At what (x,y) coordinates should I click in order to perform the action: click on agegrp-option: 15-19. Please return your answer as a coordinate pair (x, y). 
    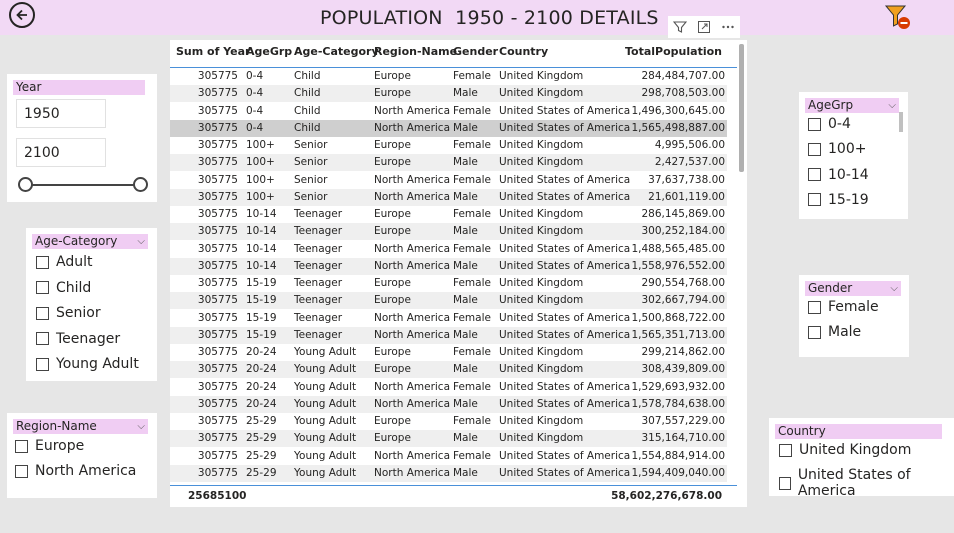
    Looking at the image, I should click on (838, 200).